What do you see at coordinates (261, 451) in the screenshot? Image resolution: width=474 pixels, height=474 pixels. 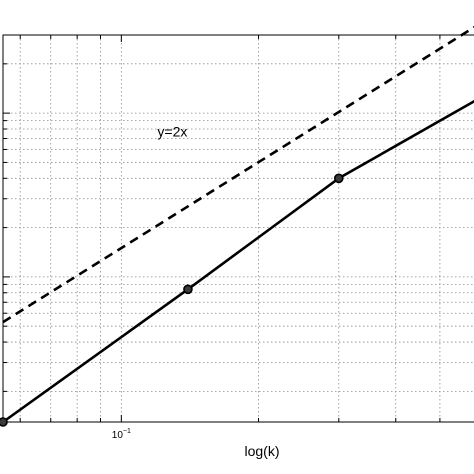 I see `x-axis-label: log(k)` at bounding box center [261, 451].